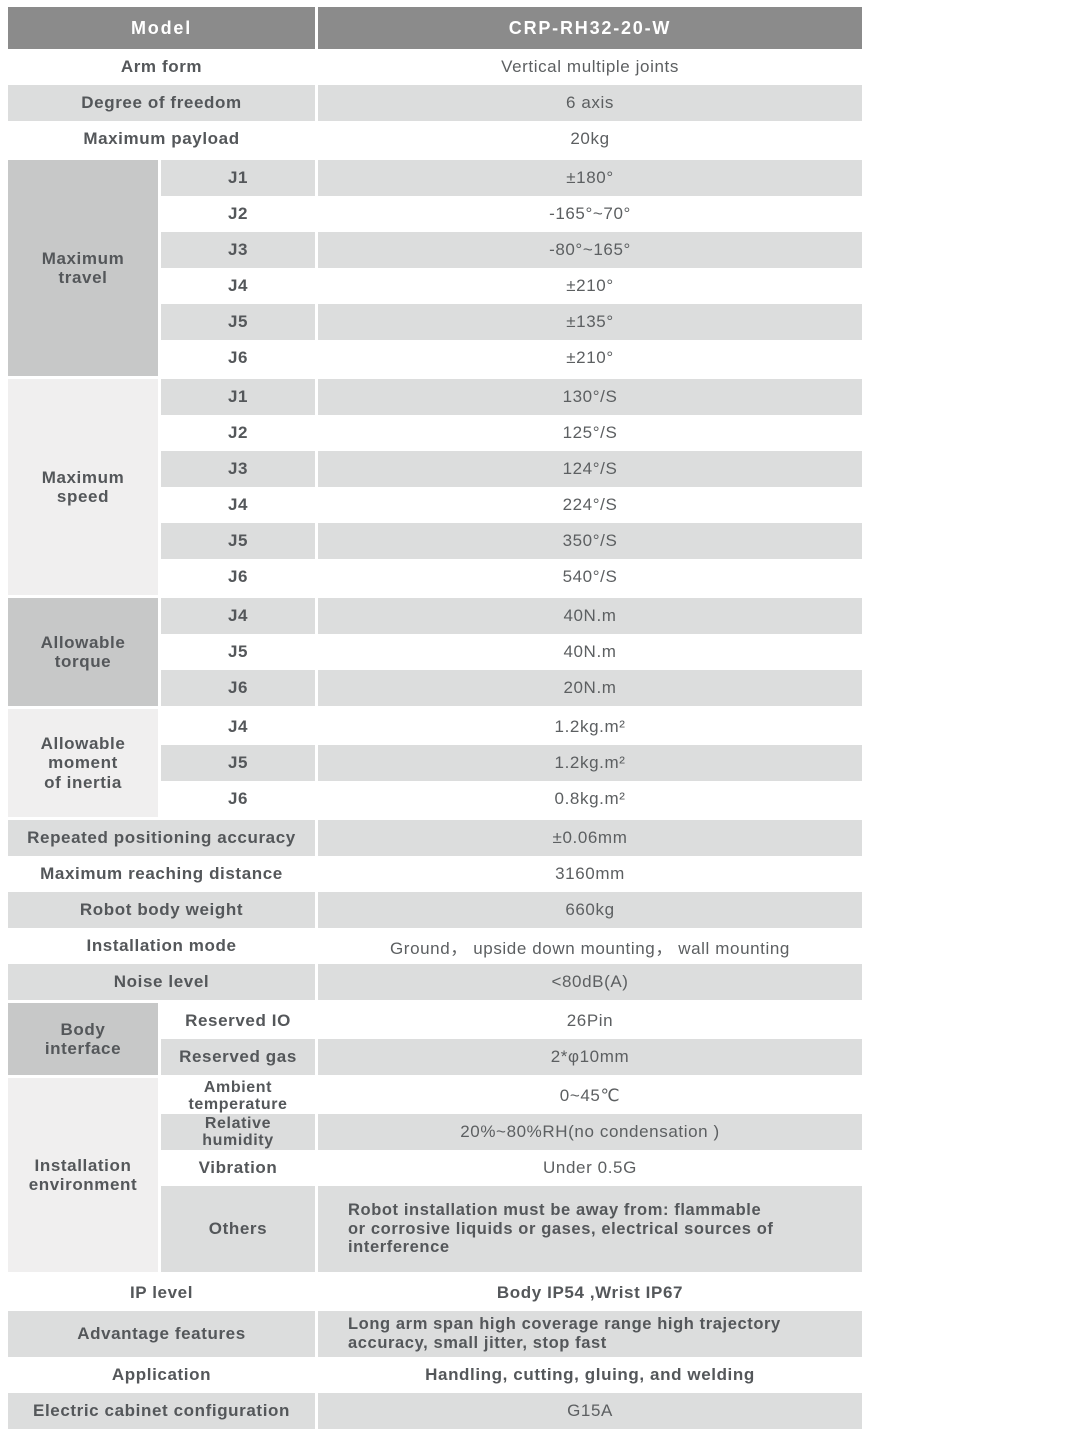 The height and width of the screenshot is (1451, 1084). Describe the element at coordinates (238, 577) in the screenshot. I see `speed-j6-label: J6` at that location.